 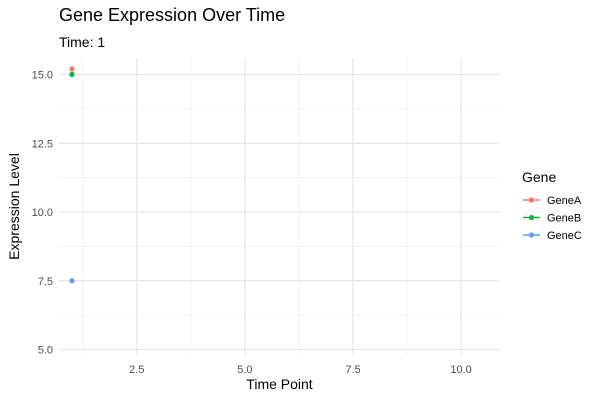 What do you see at coordinates (45, 351) in the screenshot?
I see `y-tick-label: 5.0` at bounding box center [45, 351].